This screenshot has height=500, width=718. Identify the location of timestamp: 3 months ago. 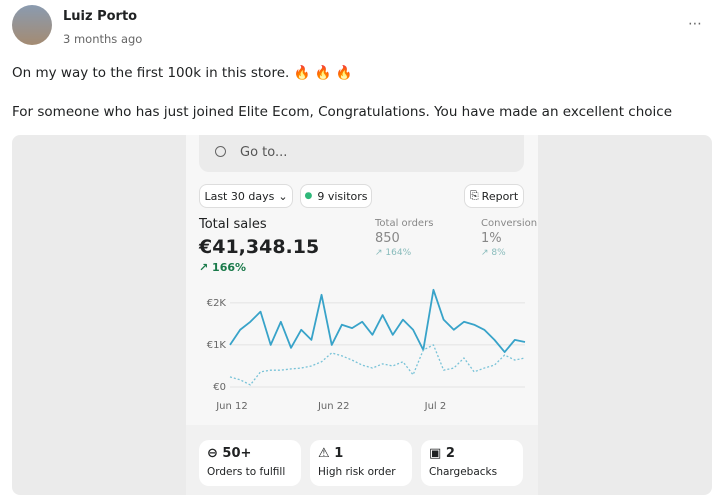
(103, 39).